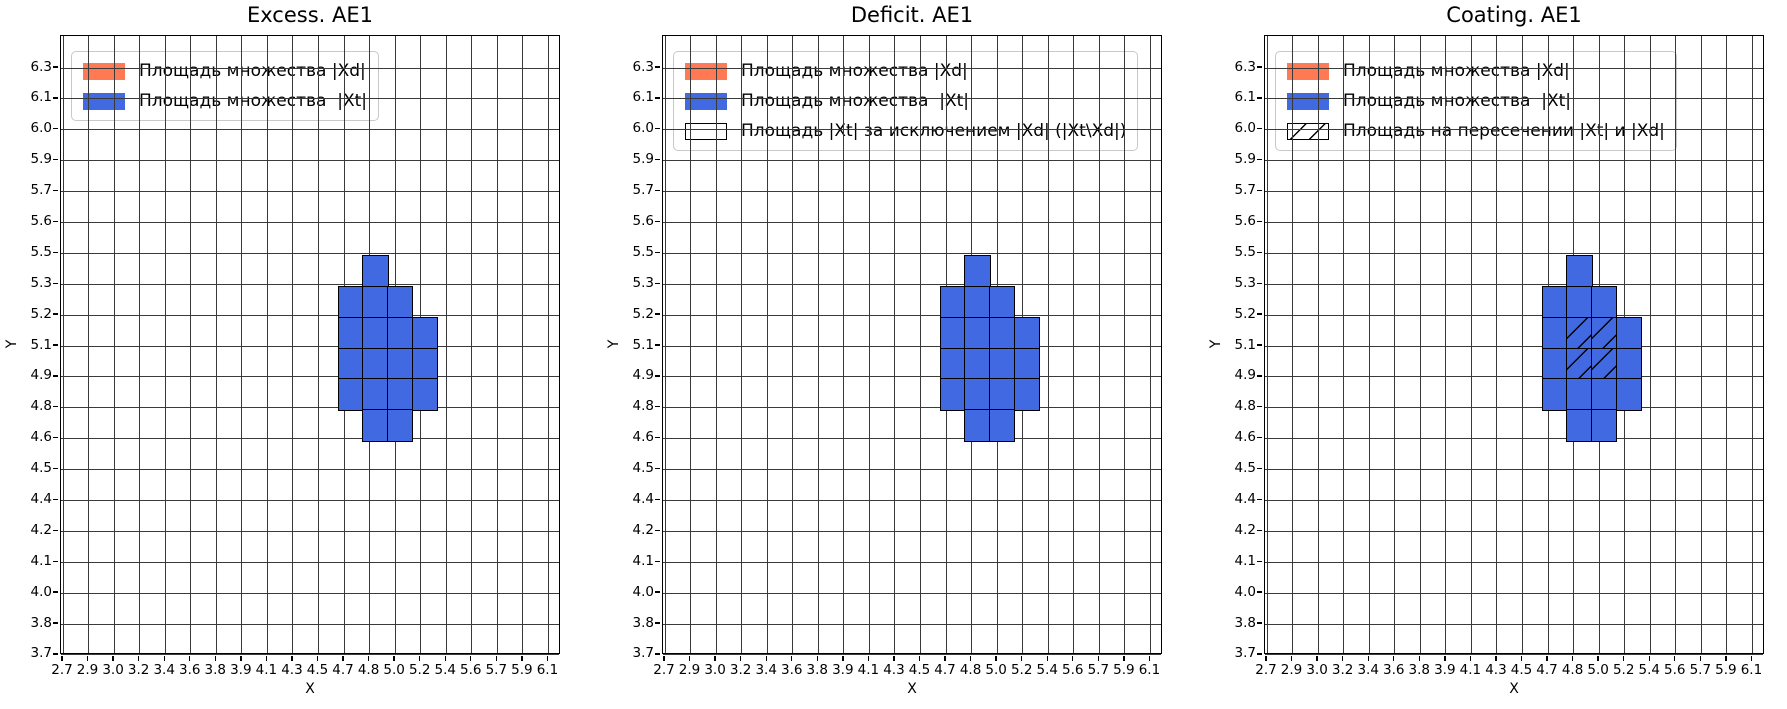 Image resolution: width=1787 pixels, height=709 pixels. What do you see at coordinates (310, 689) in the screenshot?
I see `x-axis-label: X` at bounding box center [310, 689].